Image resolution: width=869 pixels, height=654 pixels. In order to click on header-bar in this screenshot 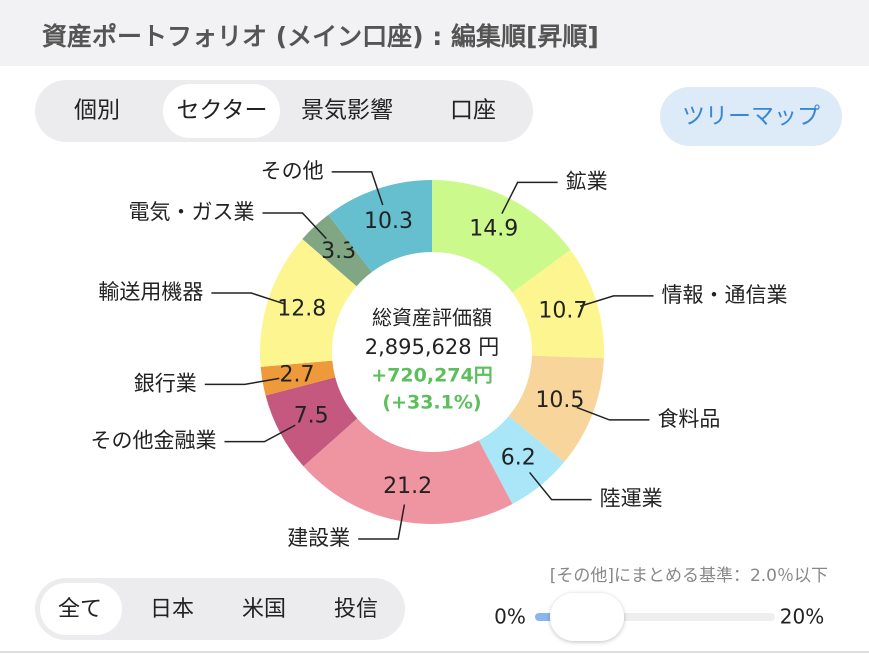, I will do `click(434, 33)`.